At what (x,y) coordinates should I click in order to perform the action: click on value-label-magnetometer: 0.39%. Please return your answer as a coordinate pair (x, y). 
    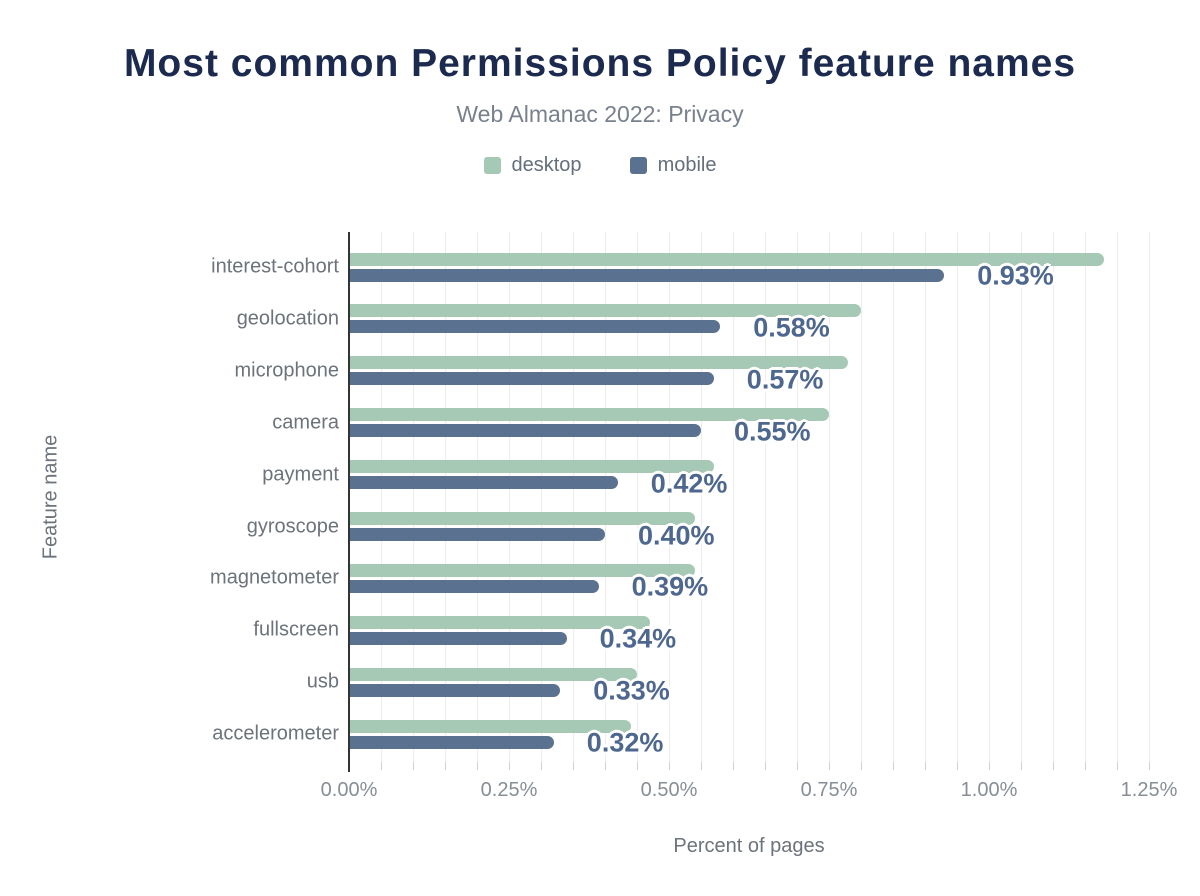
    Looking at the image, I should click on (670, 586).